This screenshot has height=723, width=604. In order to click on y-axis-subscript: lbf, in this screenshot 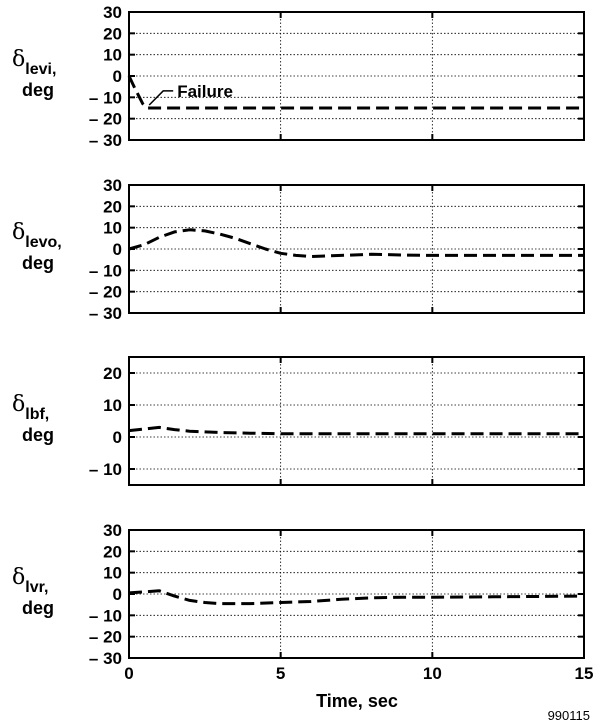, I will do `click(37, 414)`.